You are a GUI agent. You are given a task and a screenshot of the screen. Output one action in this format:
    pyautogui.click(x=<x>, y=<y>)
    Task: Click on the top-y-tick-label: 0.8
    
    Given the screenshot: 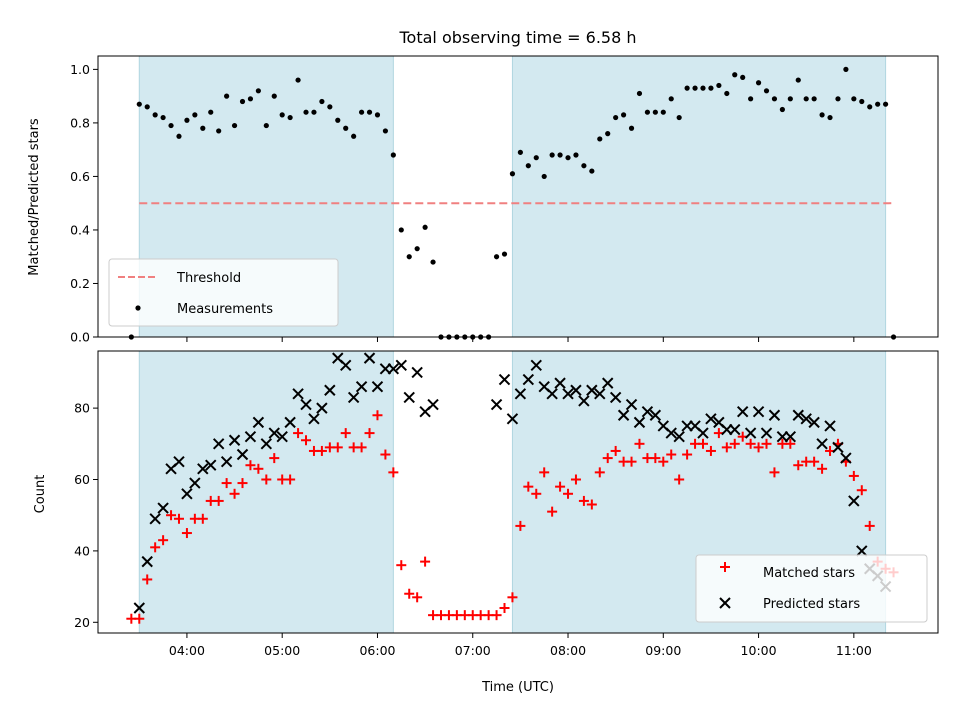 What is the action you would take?
    pyautogui.click(x=80, y=122)
    